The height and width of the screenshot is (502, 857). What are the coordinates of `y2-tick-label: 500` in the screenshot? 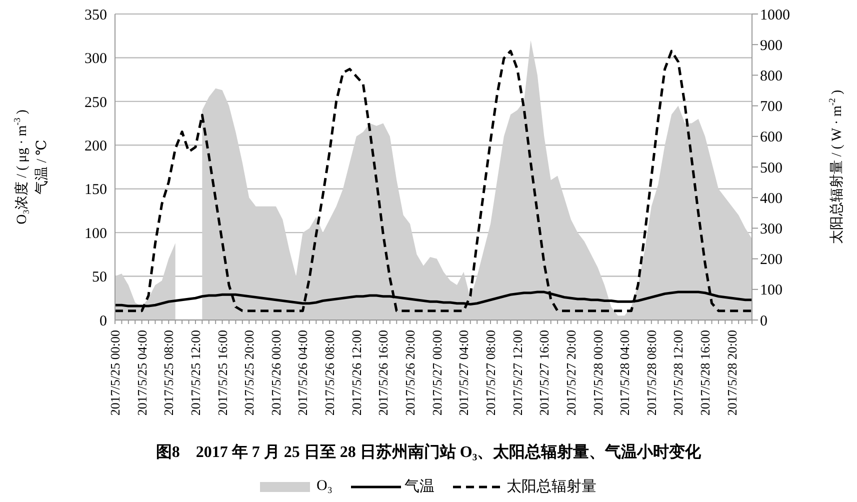 It's located at (771, 168).